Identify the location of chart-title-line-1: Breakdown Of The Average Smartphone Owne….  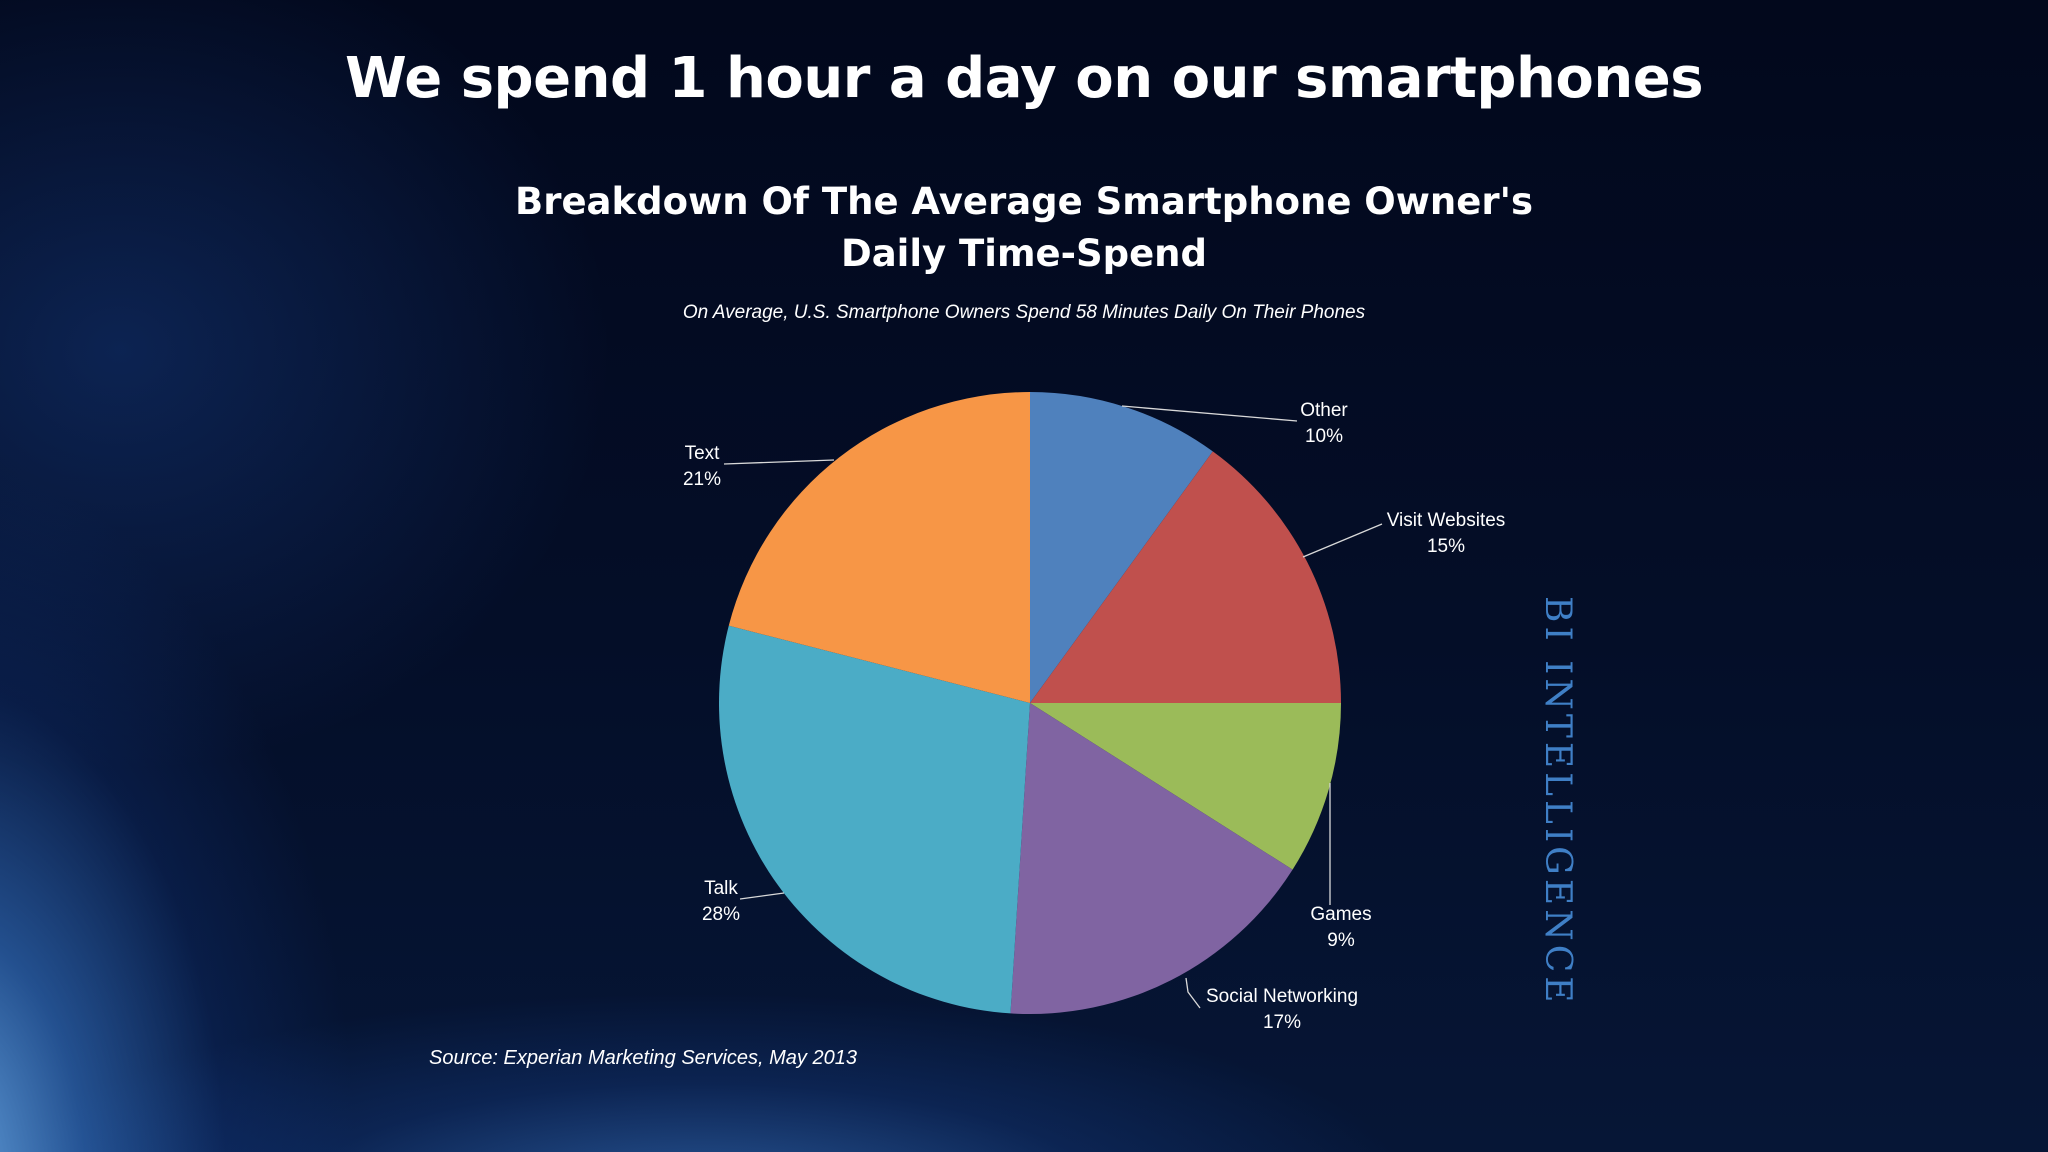
(1024, 201).